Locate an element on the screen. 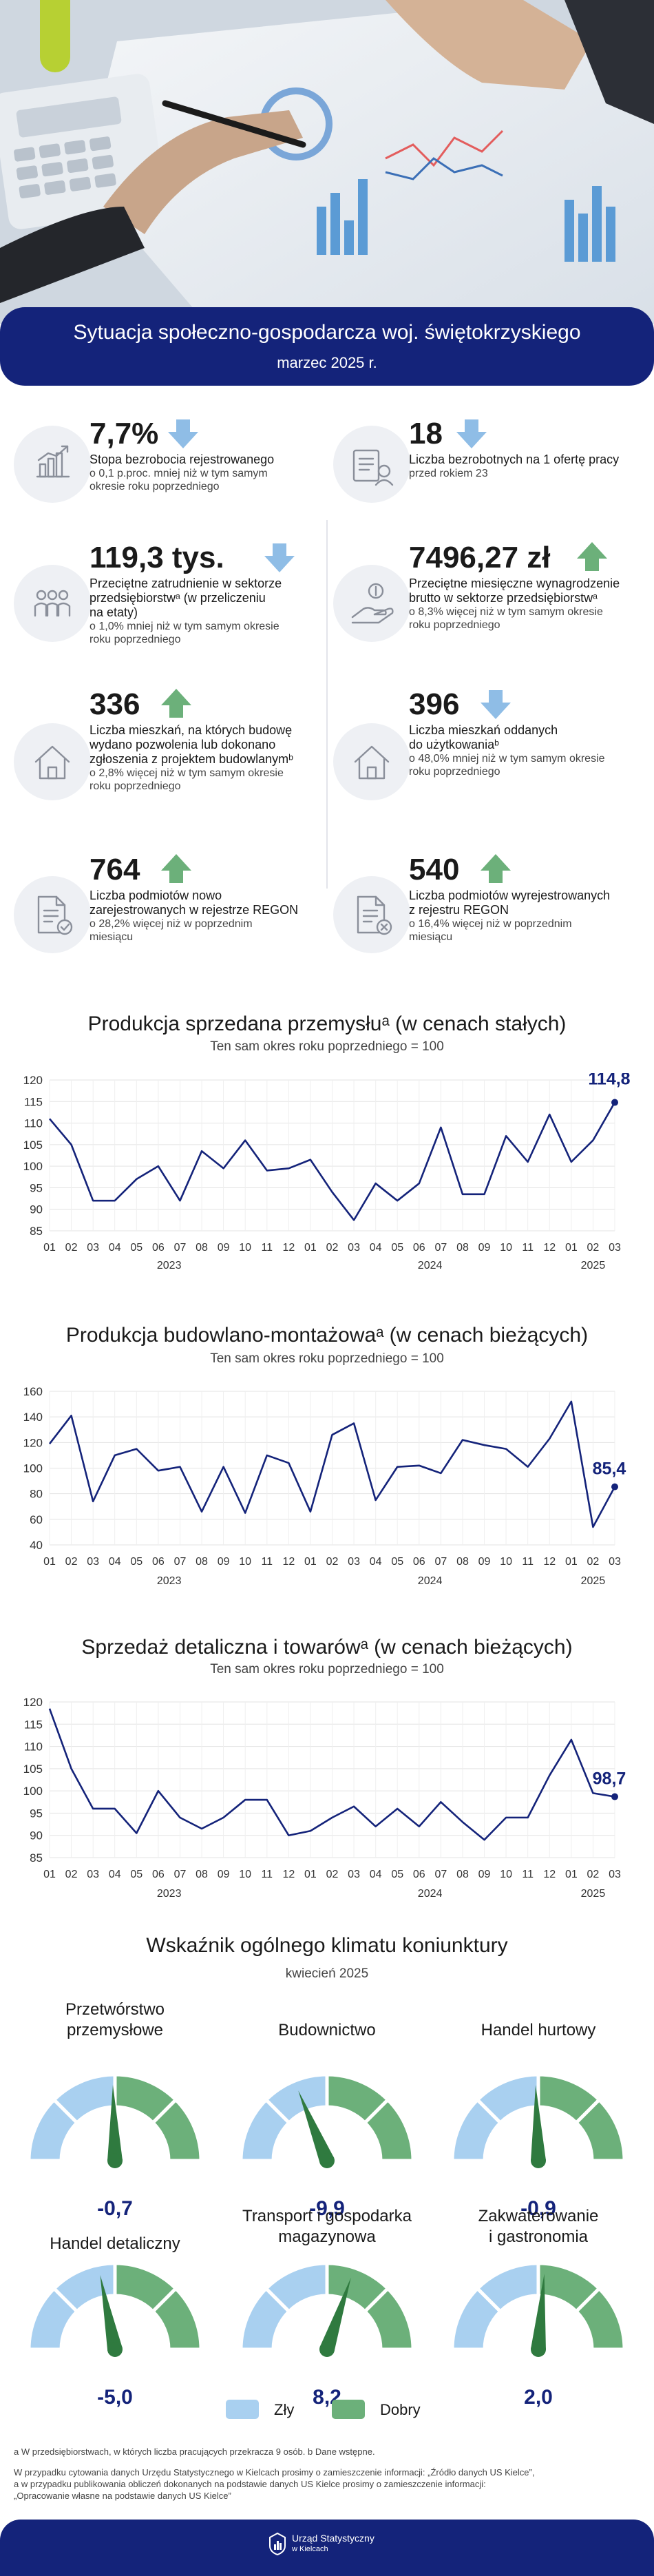  y-tick-label: 160 is located at coordinates (33, 1391).